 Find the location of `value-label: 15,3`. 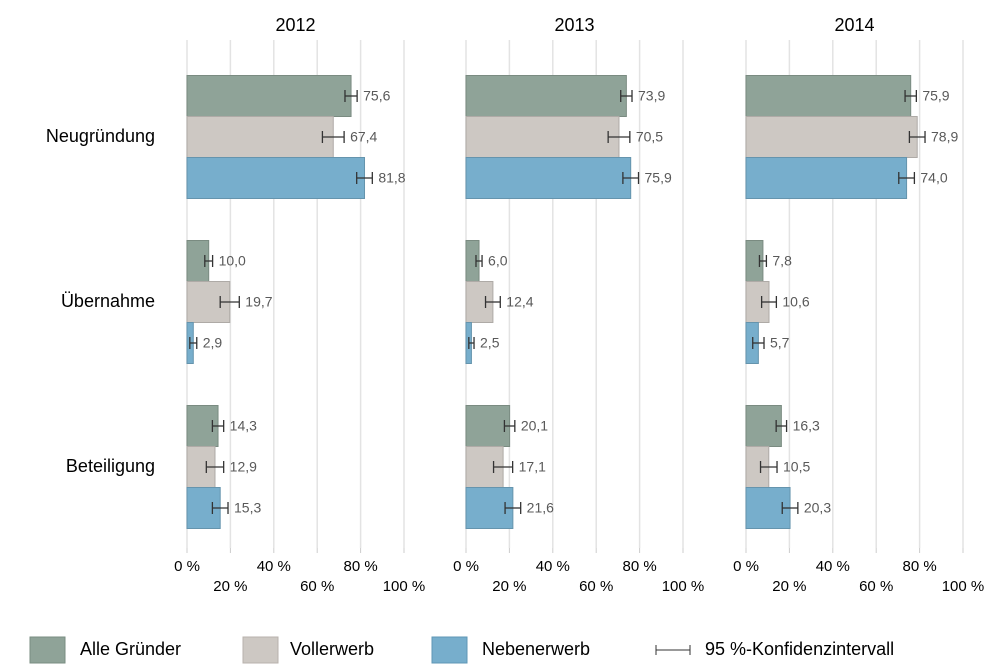

value-label: 15,3 is located at coordinates (247, 508).